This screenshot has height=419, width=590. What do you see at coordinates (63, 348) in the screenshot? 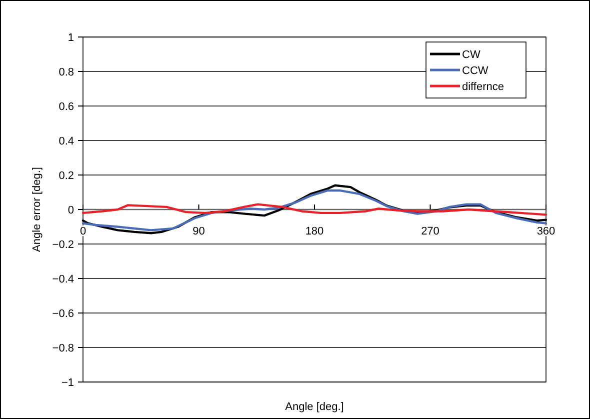
I see `y-tick-label: −0.8` at bounding box center [63, 348].